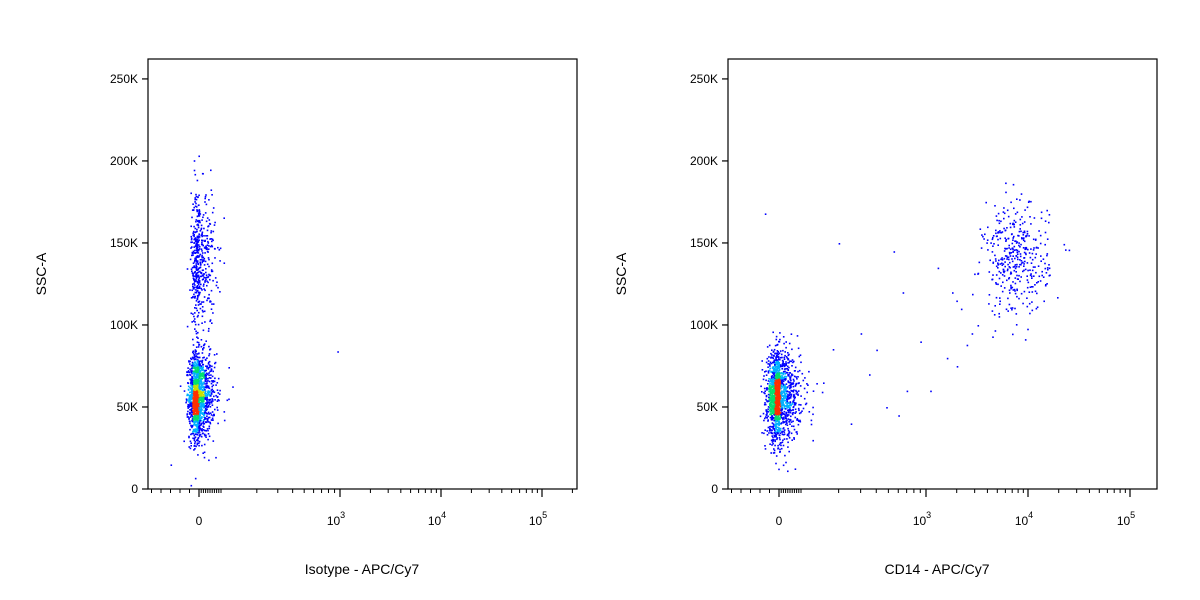 Image resolution: width=1200 pixels, height=600 pixels. Describe the element at coordinates (362, 508) in the screenshot. I see `x-axis: 0 103 104 105` at that location.